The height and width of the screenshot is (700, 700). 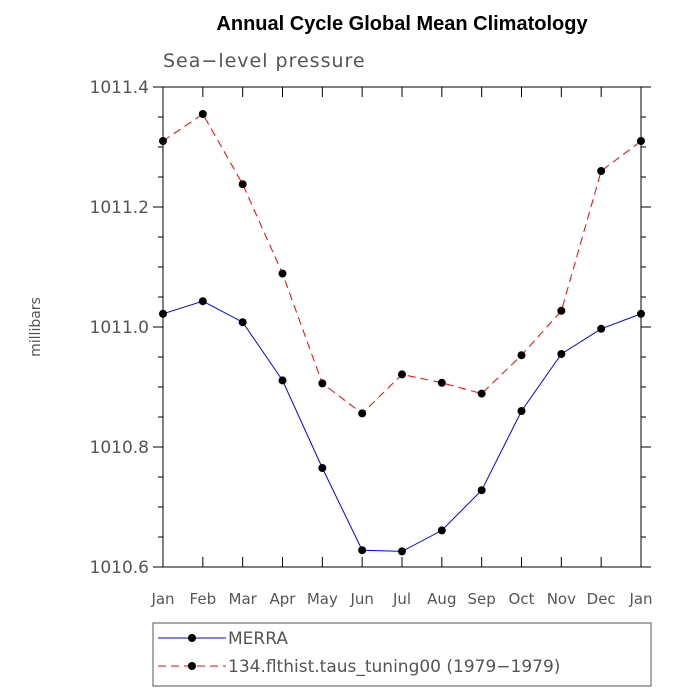 I want to click on x-tick-label: Mar, so click(x=243, y=599).